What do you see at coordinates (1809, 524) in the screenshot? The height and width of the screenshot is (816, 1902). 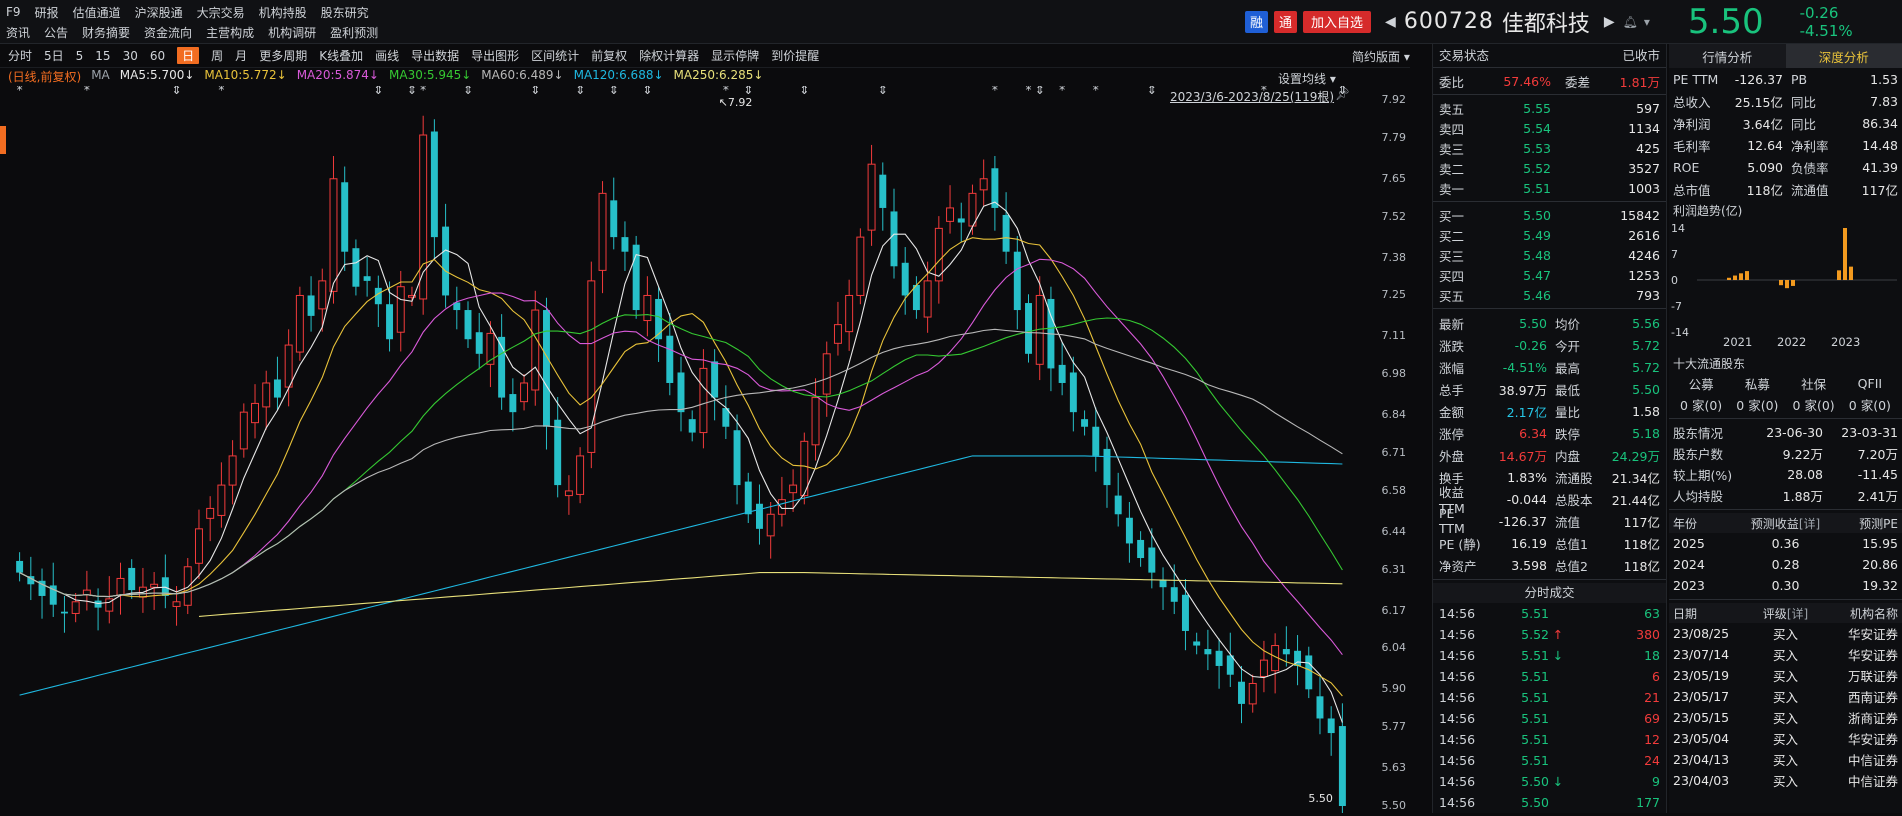 I see `forecast-detail-link: [详]` at bounding box center [1809, 524].